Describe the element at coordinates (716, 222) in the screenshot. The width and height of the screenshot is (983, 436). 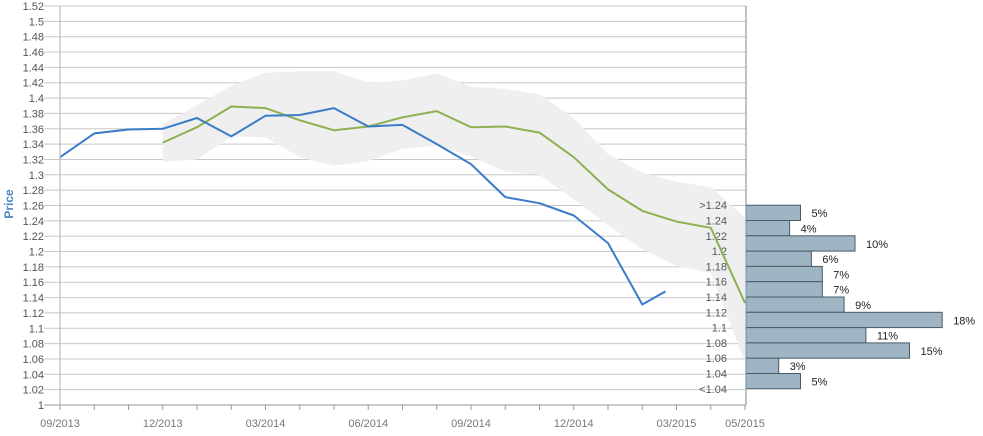
I see `histogram-bin-label: 1.24` at that location.